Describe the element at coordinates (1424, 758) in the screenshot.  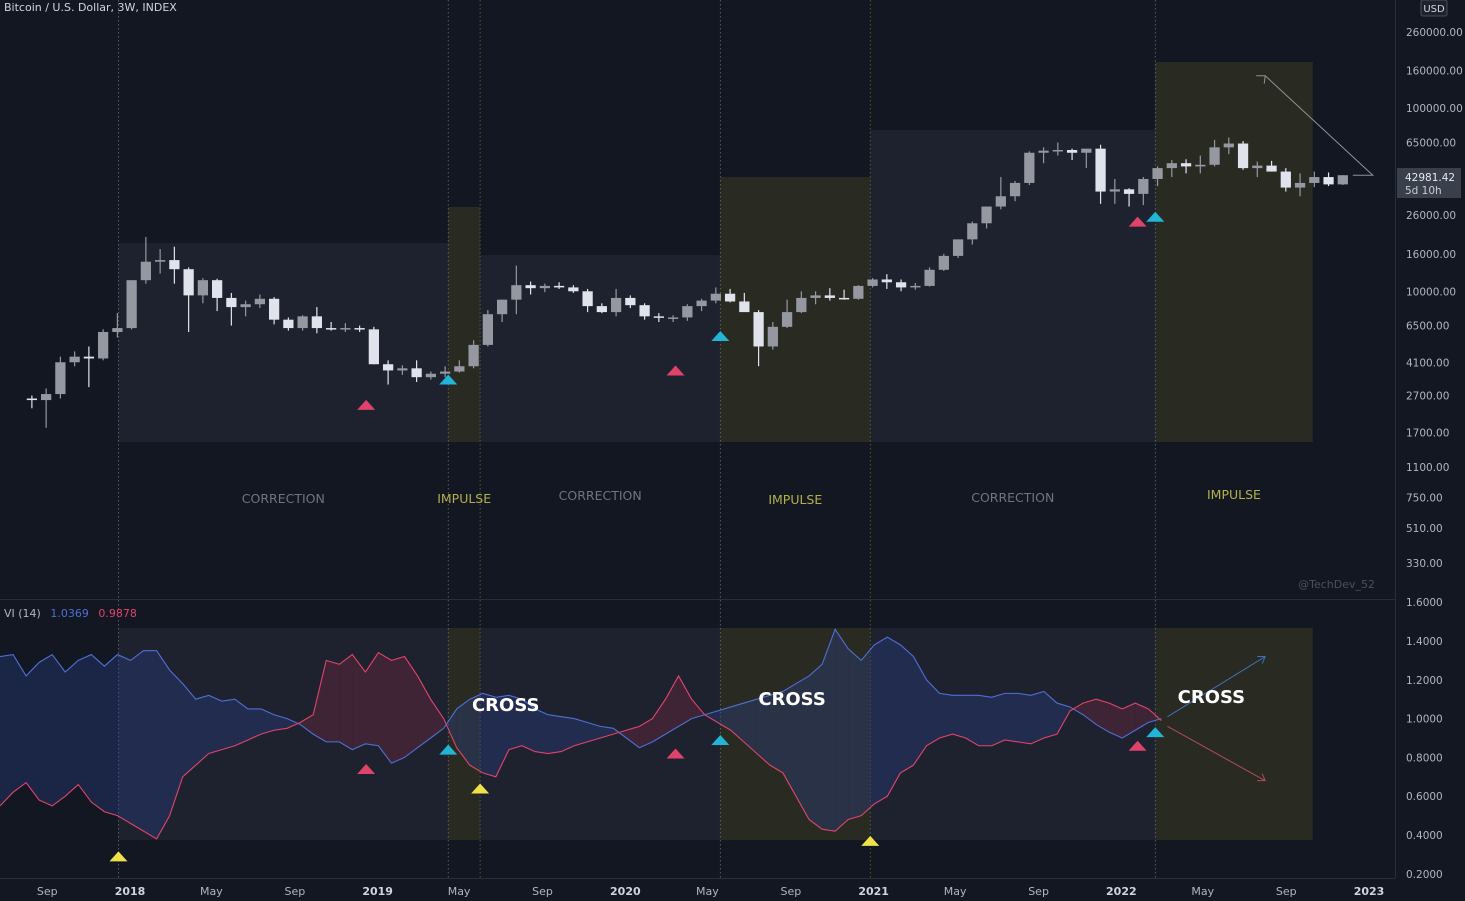
I see `vi-tick-label: 0.8000` at that location.